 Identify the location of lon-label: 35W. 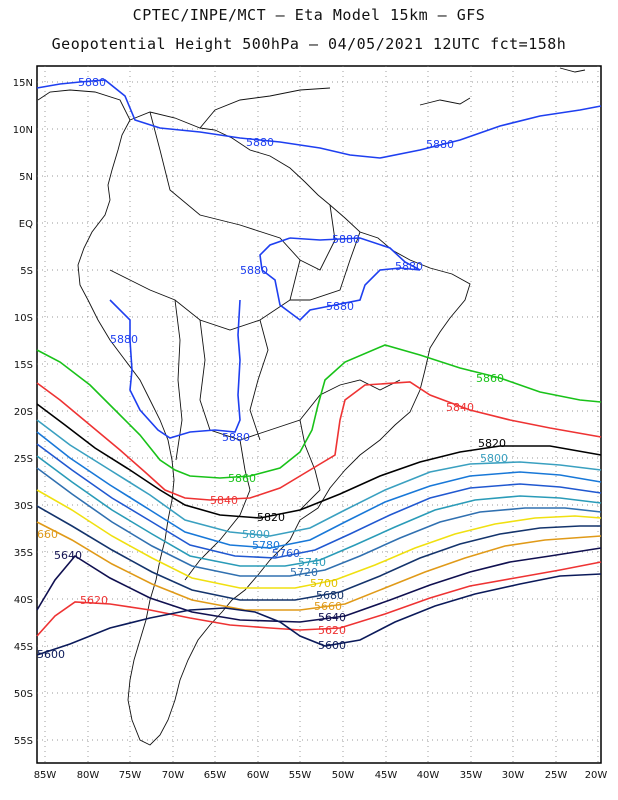
(471, 775).